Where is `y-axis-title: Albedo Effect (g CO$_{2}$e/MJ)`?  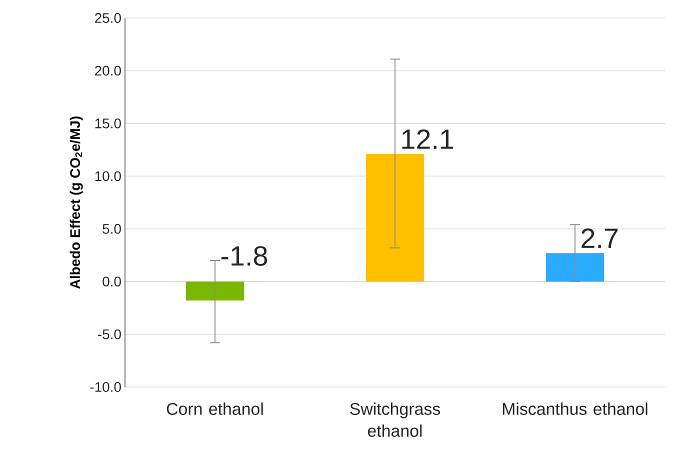
y-axis-title: Albedo Effect (g CO$_{2}$e/MJ) is located at coordinates (76, 202).